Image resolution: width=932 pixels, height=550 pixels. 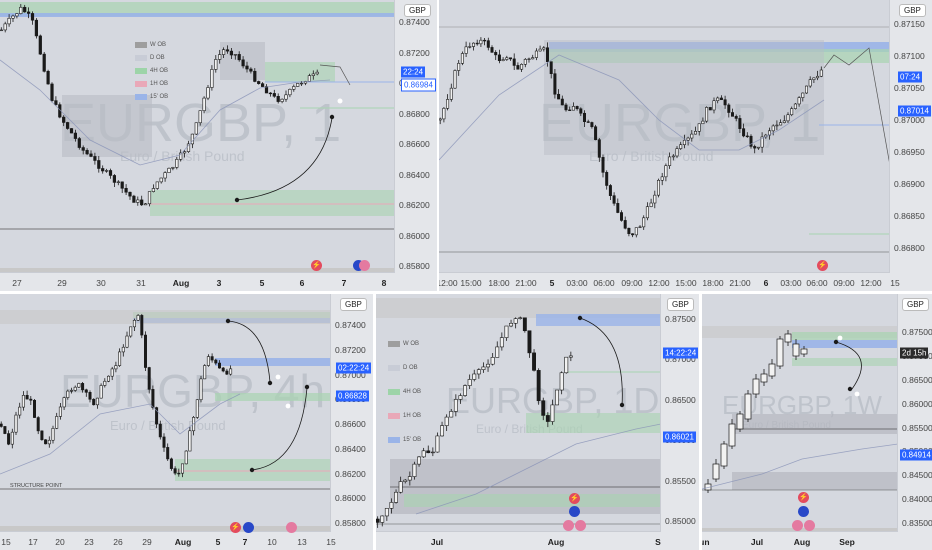 I want to click on price-tick-label: 0.87400, so click(x=414, y=22).